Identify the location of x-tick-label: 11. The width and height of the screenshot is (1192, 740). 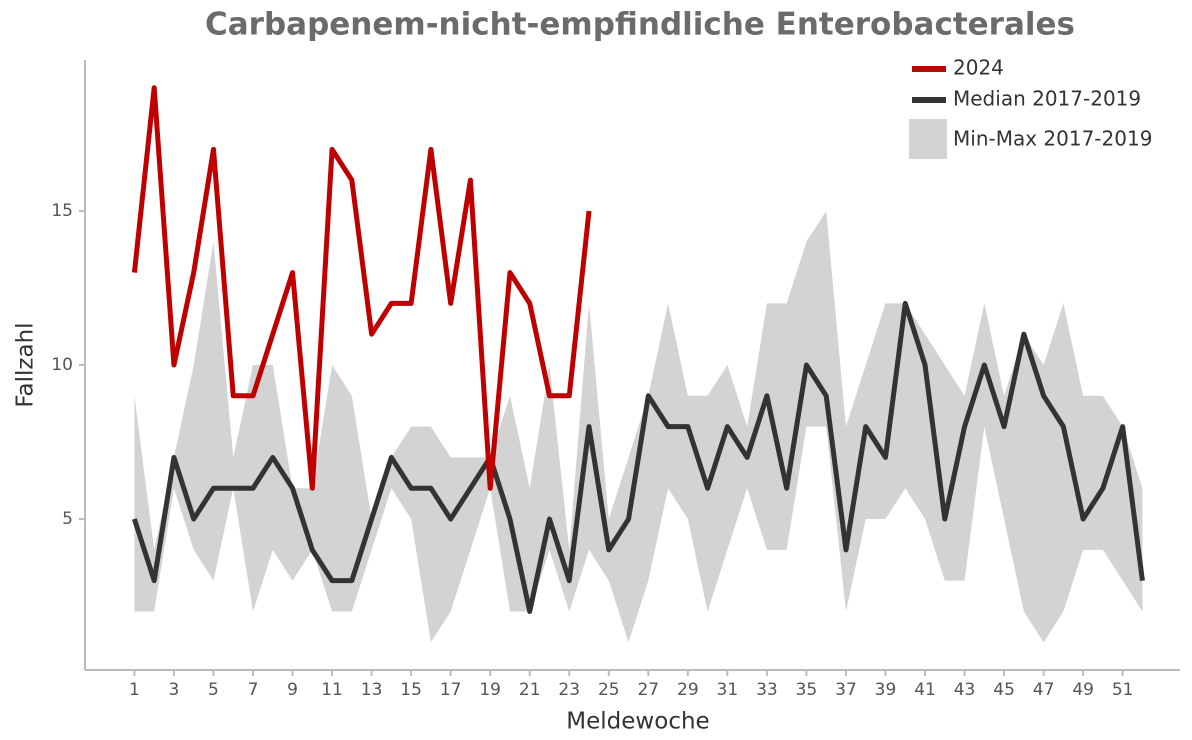
(332, 690).